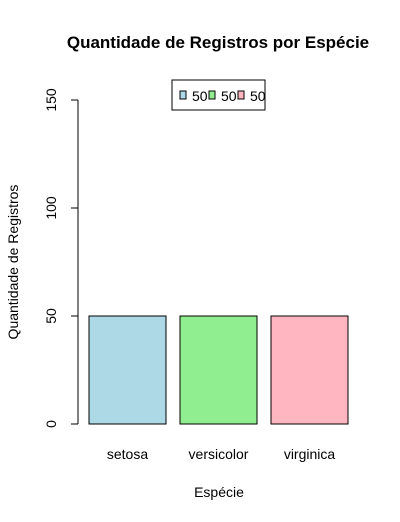 This screenshot has height=522, width=400. Describe the element at coordinates (127, 370) in the screenshot. I see `bar-setosa` at that location.